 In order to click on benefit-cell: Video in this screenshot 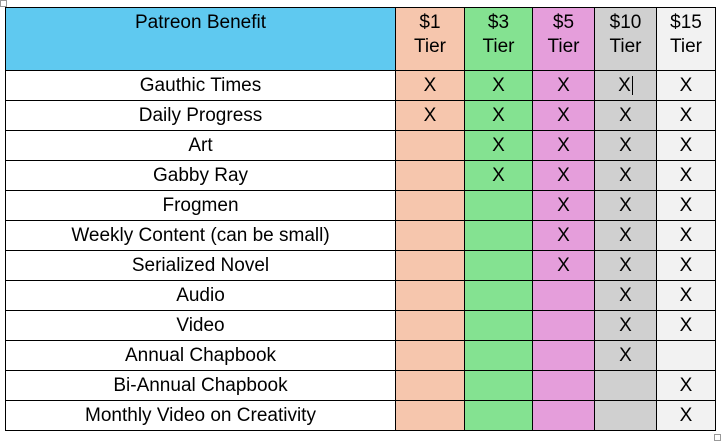, I will do `click(200, 325)`.